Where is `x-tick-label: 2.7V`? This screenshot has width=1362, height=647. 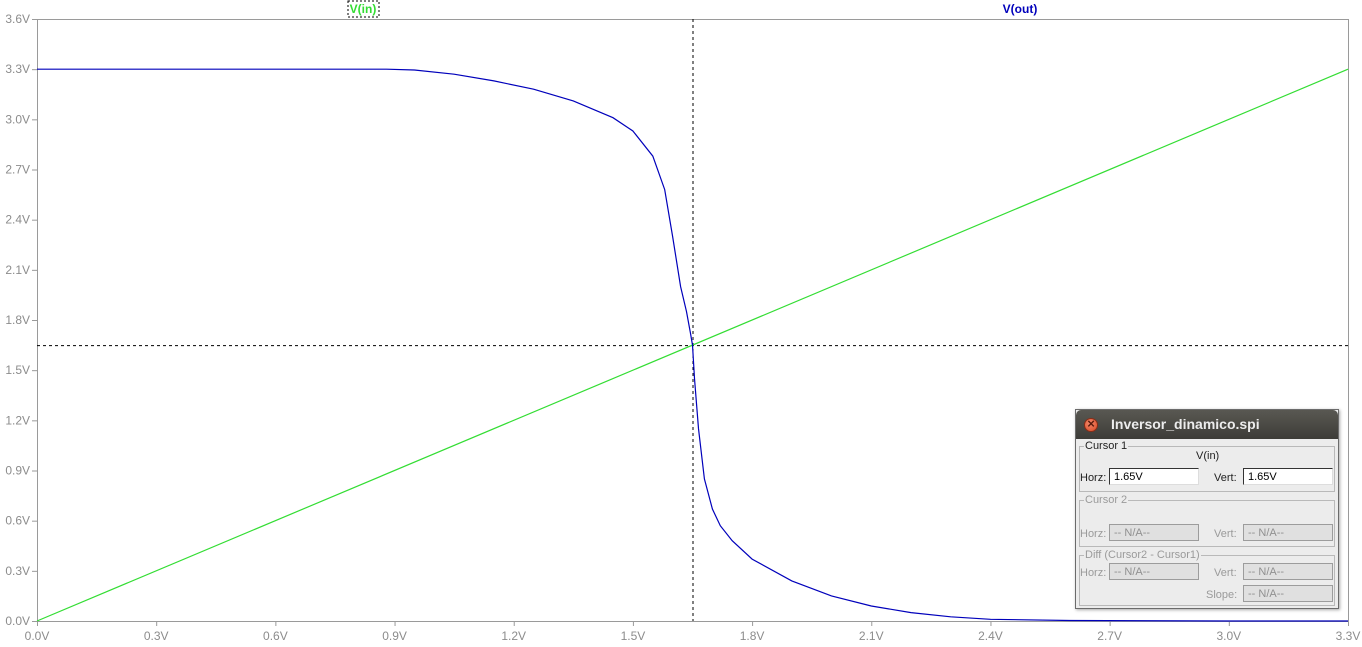
x-tick-label: 2.7V is located at coordinates (1109, 636).